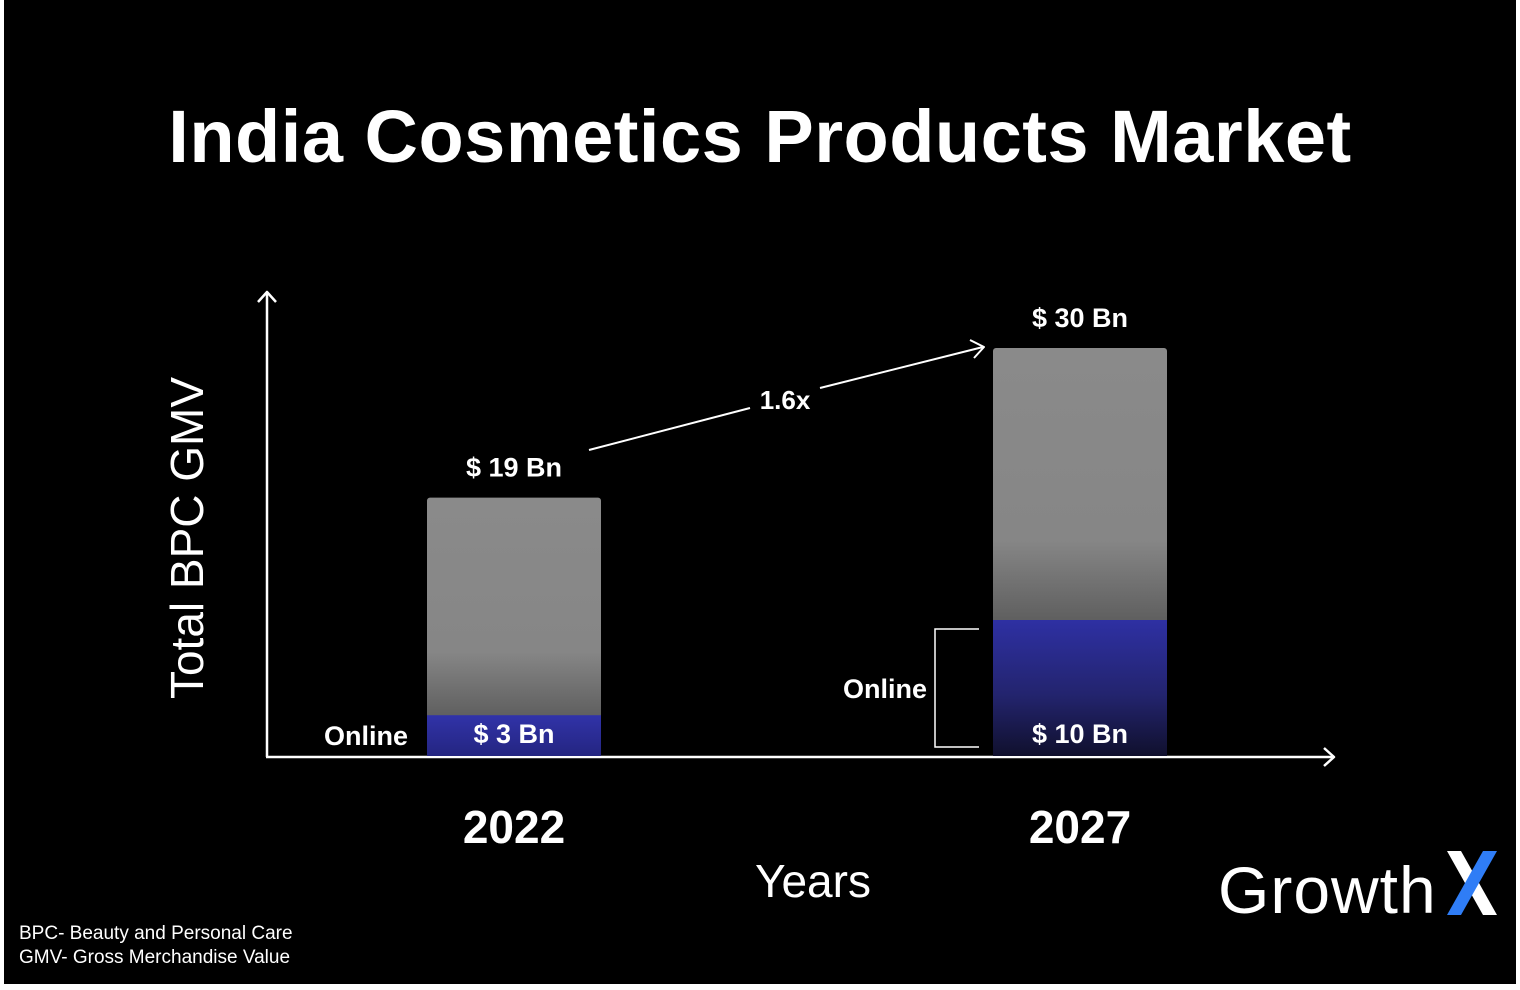 The height and width of the screenshot is (990, 1520). What do you see at coordinates (1080, 734) in the screenshot?
I see `online-value-label-2027: $ 10 Bn` at bounding box center [1080, 734].